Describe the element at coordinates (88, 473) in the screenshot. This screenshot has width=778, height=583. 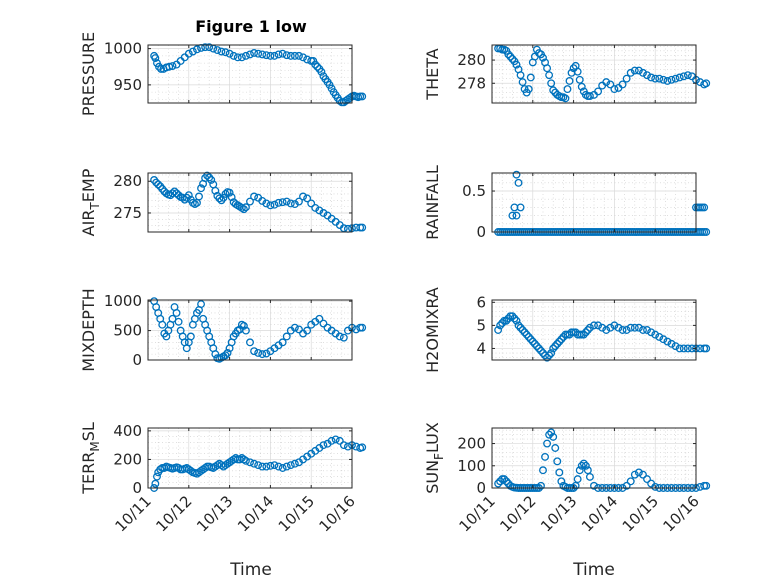
I see `terr_msl-ylabel-main: TERR` at that location.